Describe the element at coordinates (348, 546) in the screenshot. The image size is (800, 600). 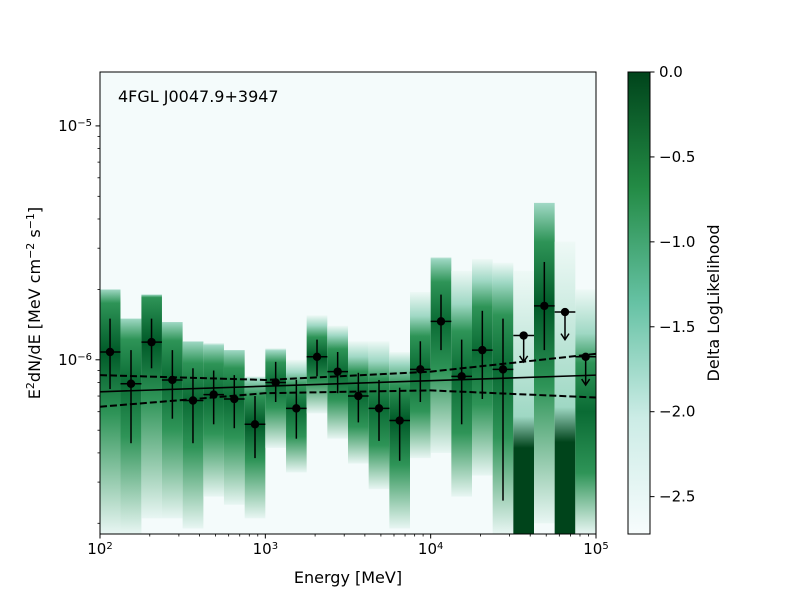
I see `x-axis-ticks: 102 103 104 105` at that location.